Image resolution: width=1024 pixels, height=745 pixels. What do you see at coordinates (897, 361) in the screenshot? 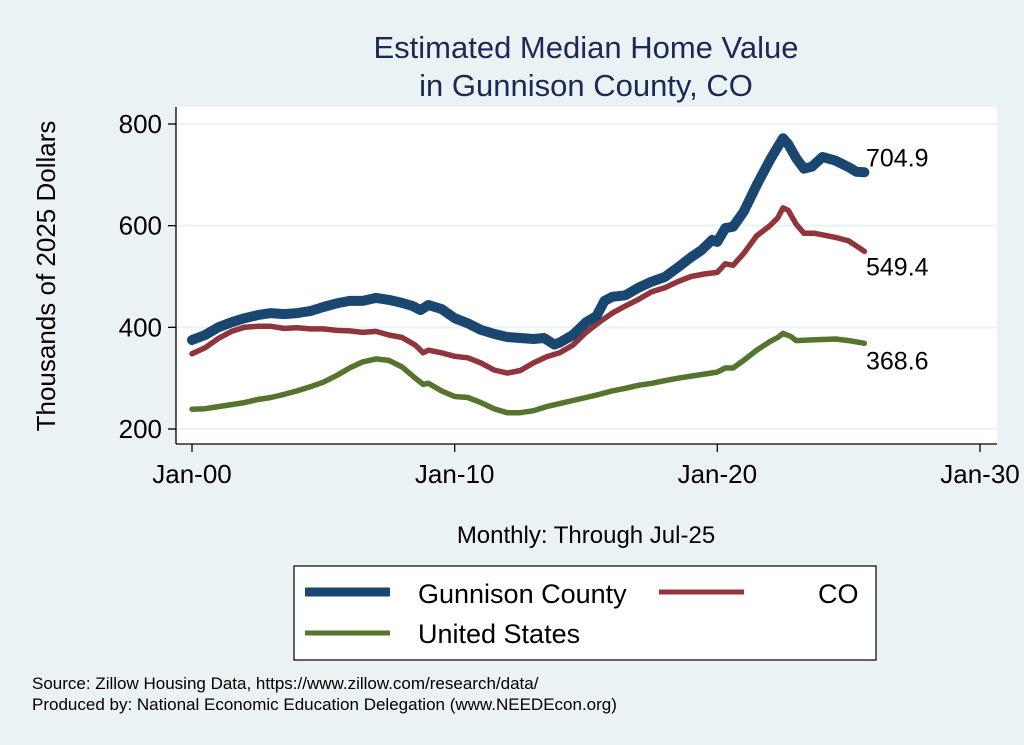
I see `end-label-united-states: 368.6` at bounding box center [897, 361].